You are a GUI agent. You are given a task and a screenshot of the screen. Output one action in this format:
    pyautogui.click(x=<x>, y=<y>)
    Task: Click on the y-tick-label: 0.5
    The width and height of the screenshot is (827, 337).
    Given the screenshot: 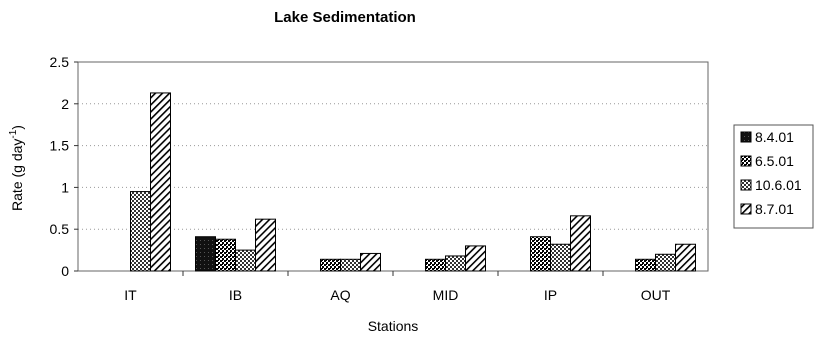 What is the action you would take?
    pyautogui.click(x=60, y=229)
    